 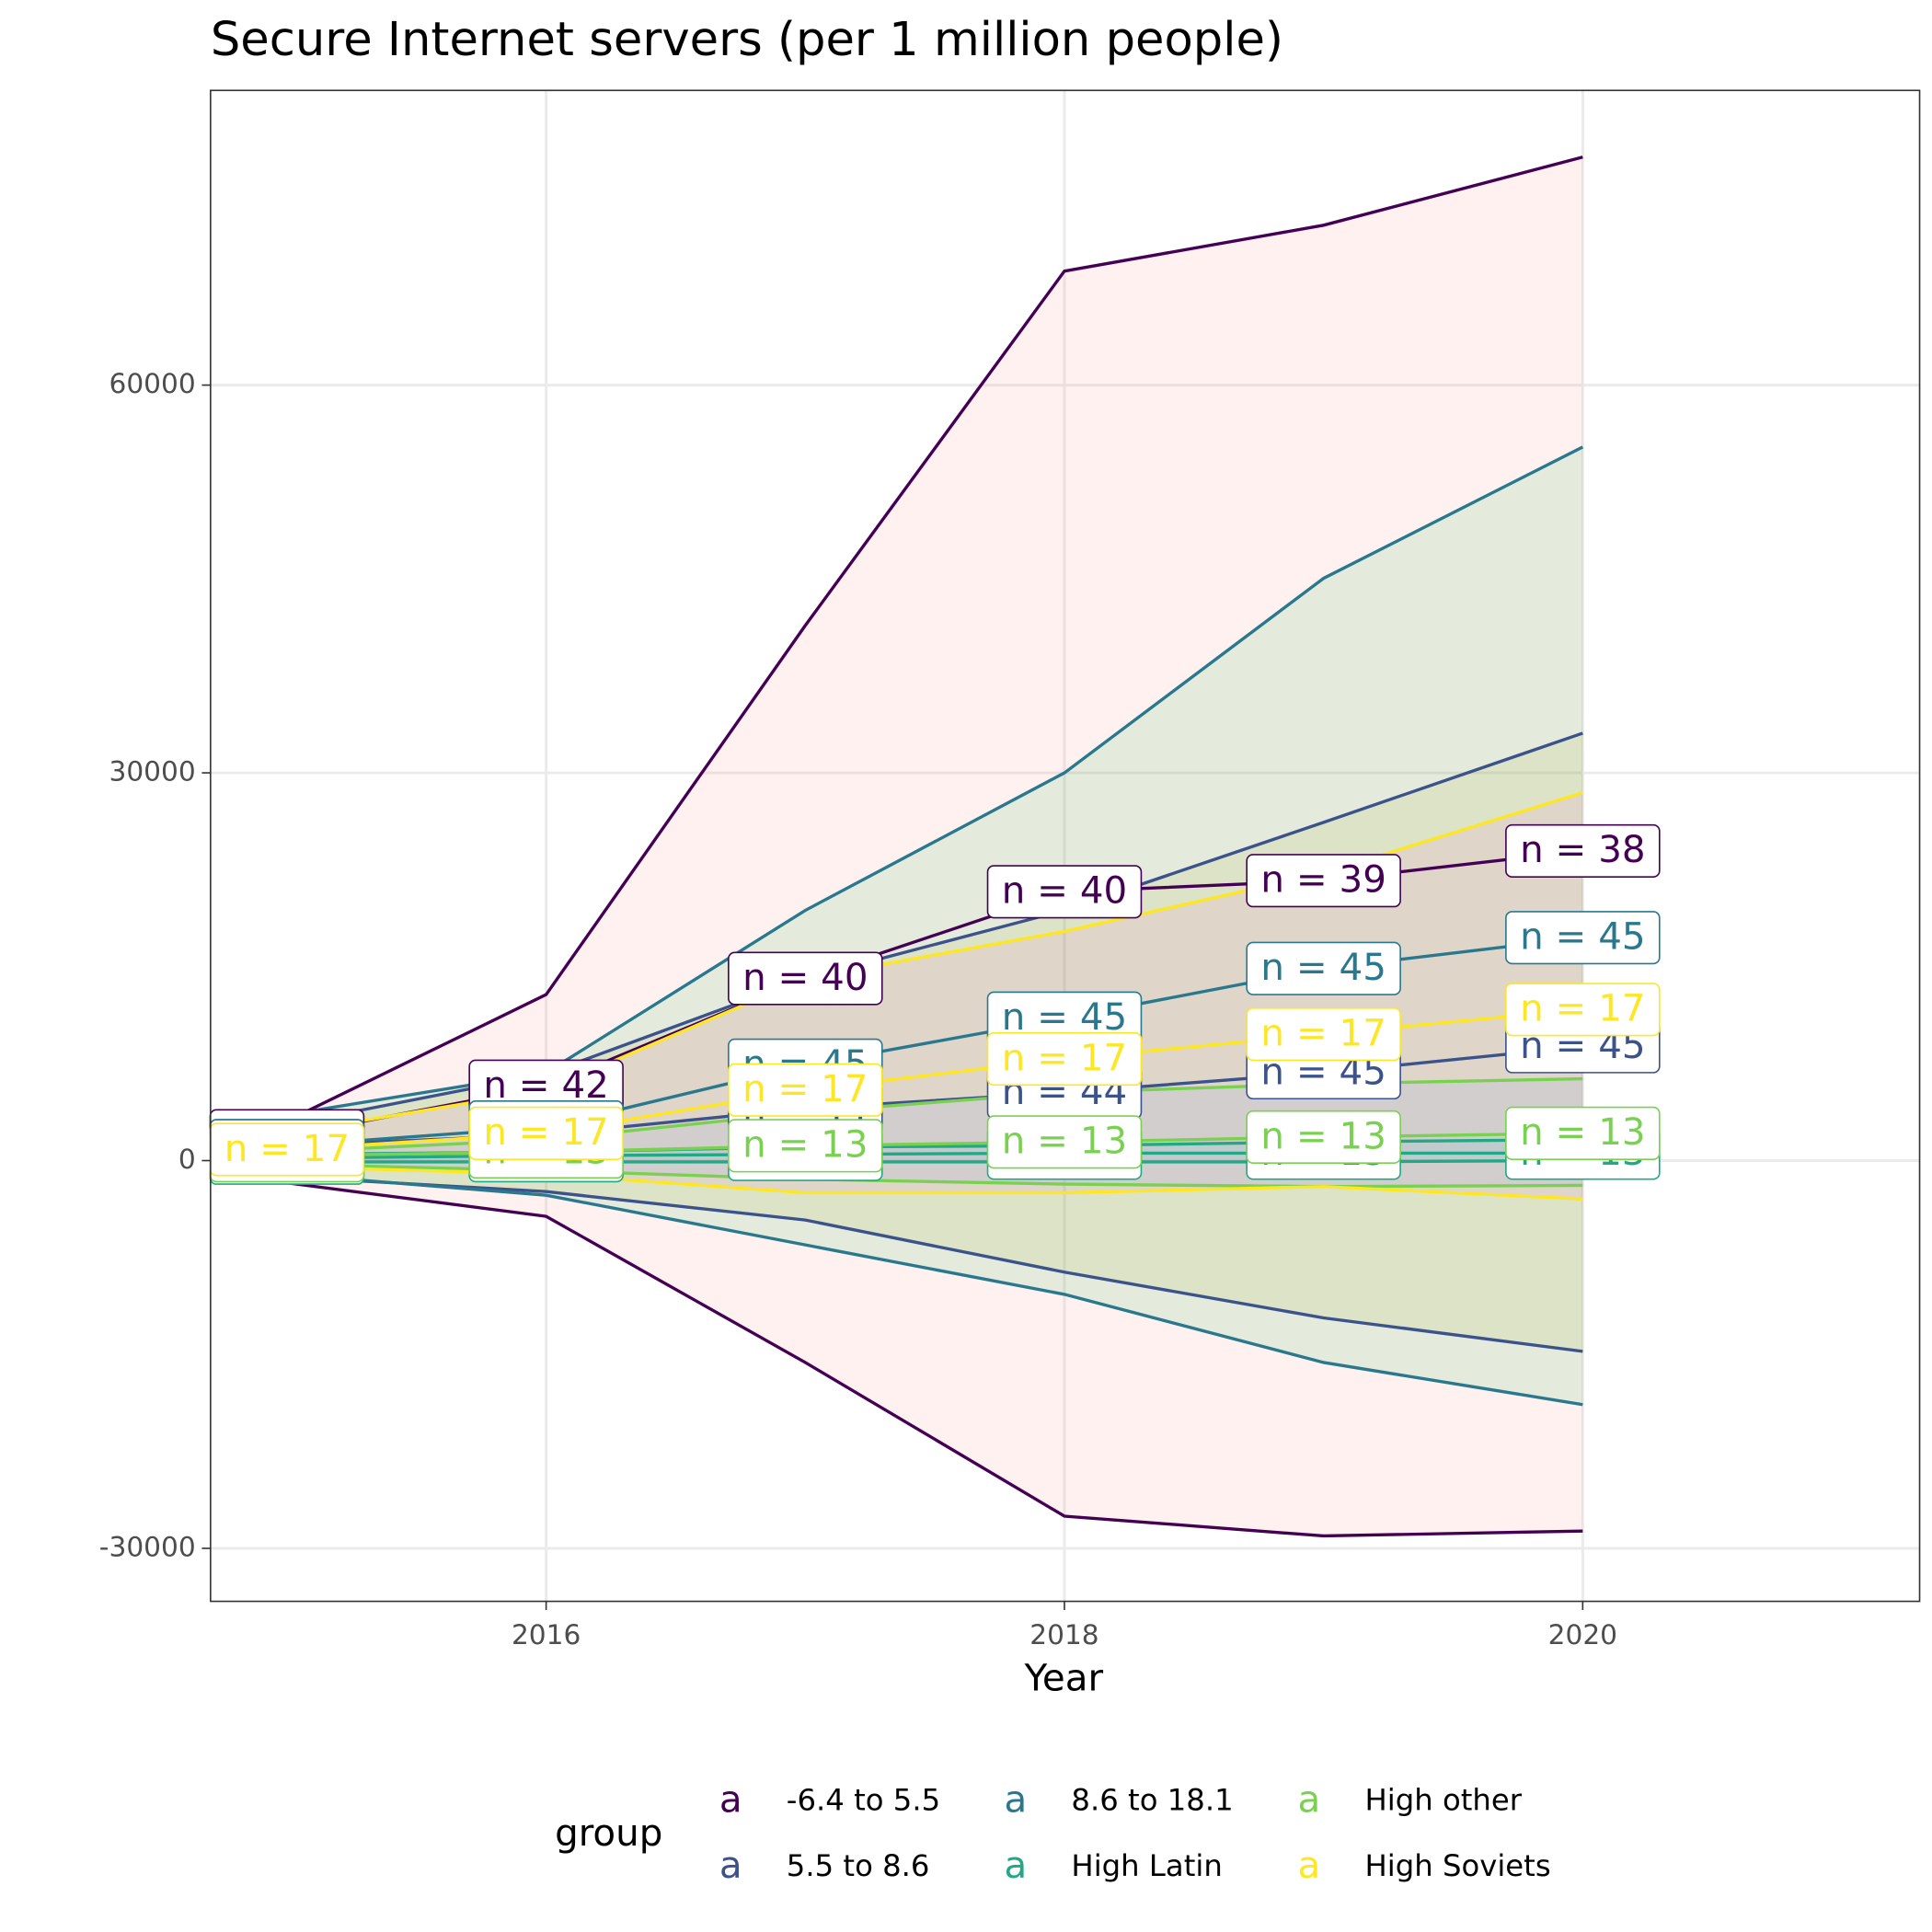 I want to click on x-tick-label: 2020, so click(x=1582, y=1634).